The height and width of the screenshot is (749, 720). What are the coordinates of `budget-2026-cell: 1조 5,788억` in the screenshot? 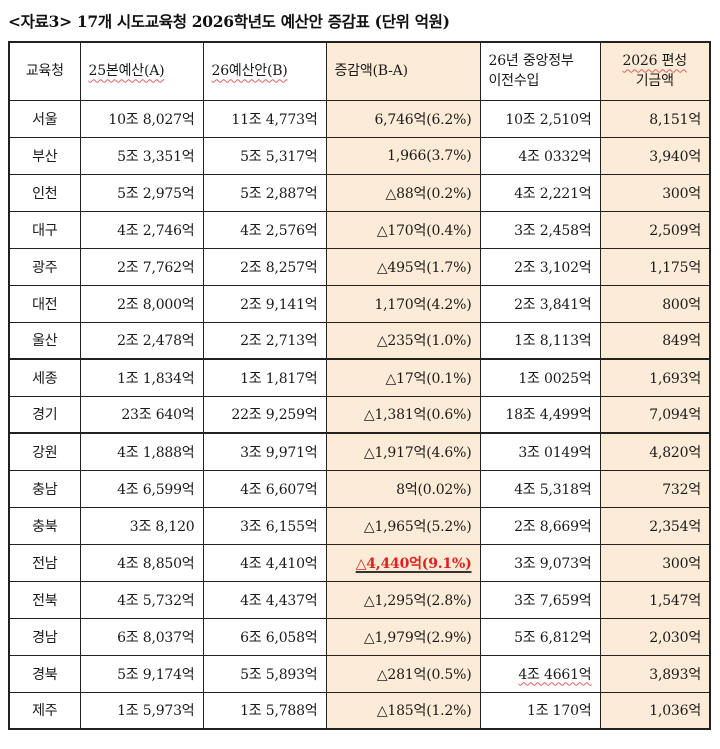 It's located at (264, 710).